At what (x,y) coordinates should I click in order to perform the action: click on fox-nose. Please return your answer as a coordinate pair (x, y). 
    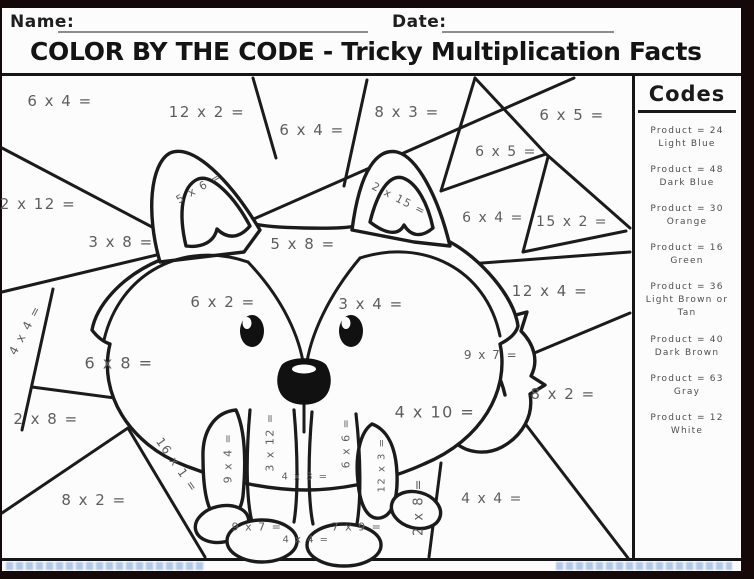
    Looking at the image, I should click on (304, 381).